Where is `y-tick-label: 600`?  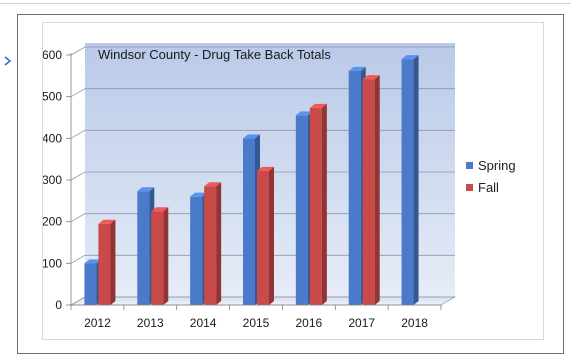 y-tick-label: 600 is located at coordinates (52, 55).